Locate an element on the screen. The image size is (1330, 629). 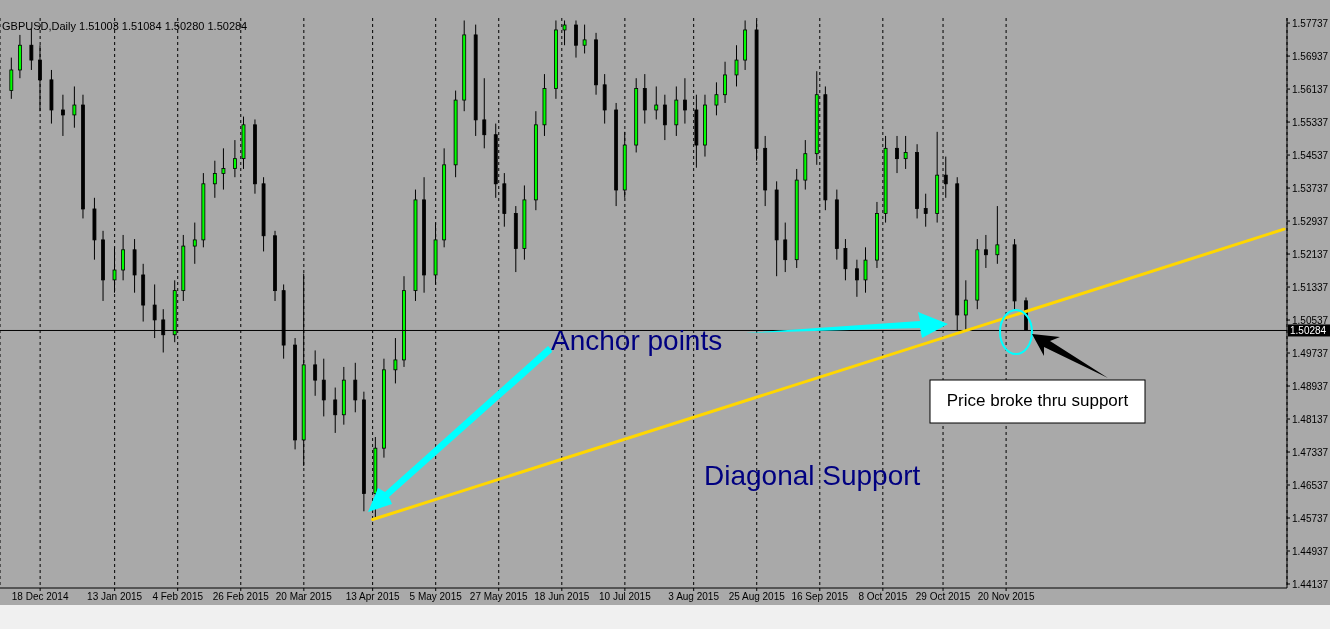
y-tick-label: 1.55337 is located at coordinates (1310, 122).